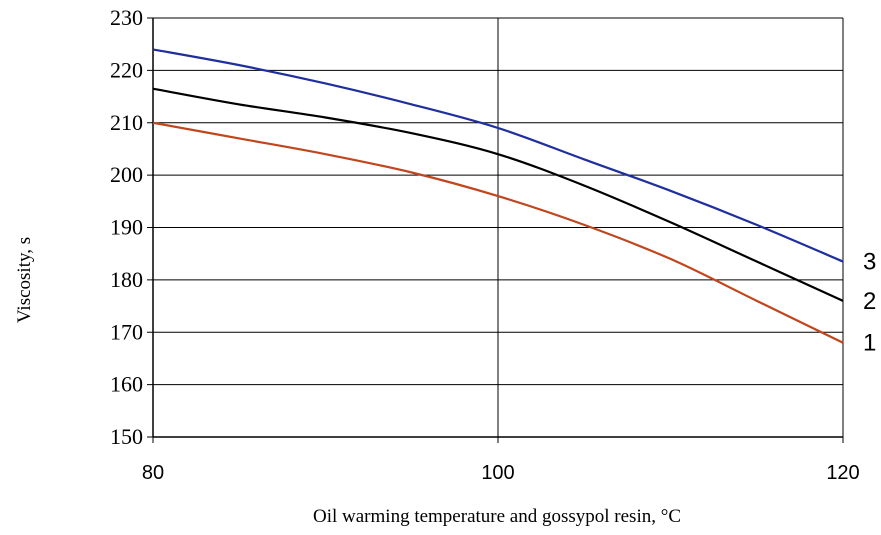 This screenshot has width=881, height=535. Describe the element at coordinates (497, 473) in the screenshot. I see `x-tick-label: 100` at that location.